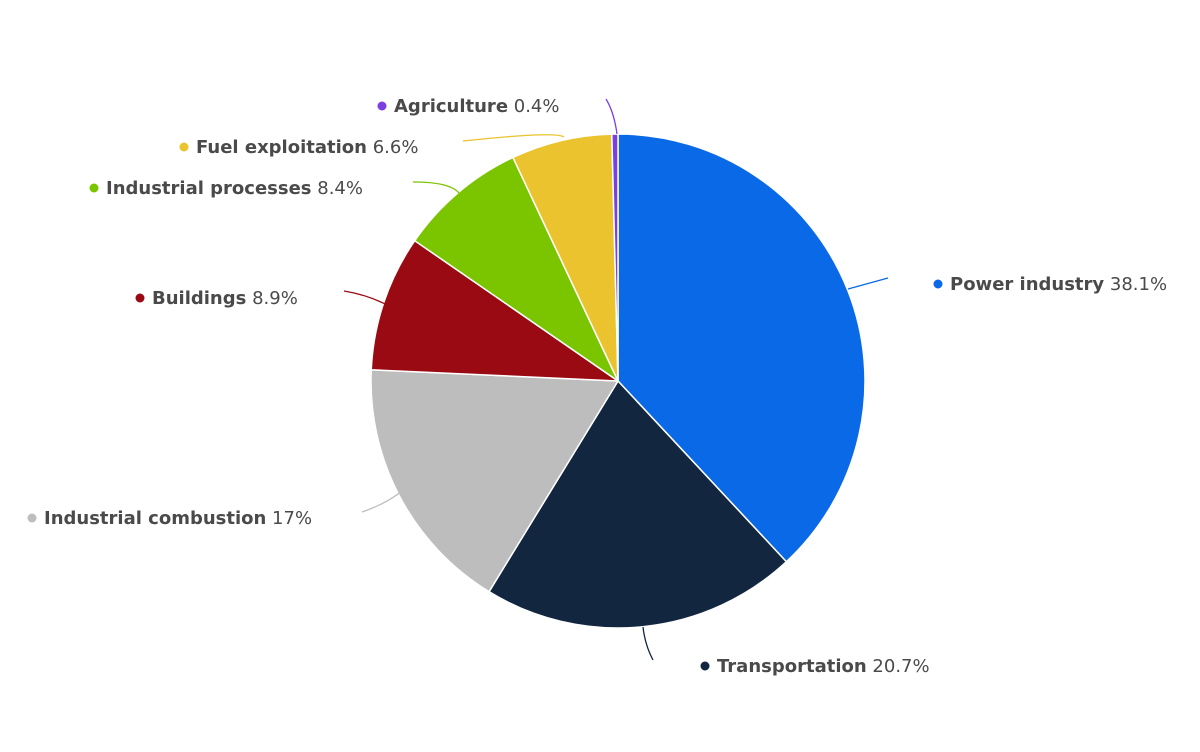  Describe the element at coordinates (611, 116) in the screenshot. I see `leader-line-agriculture` at that location.